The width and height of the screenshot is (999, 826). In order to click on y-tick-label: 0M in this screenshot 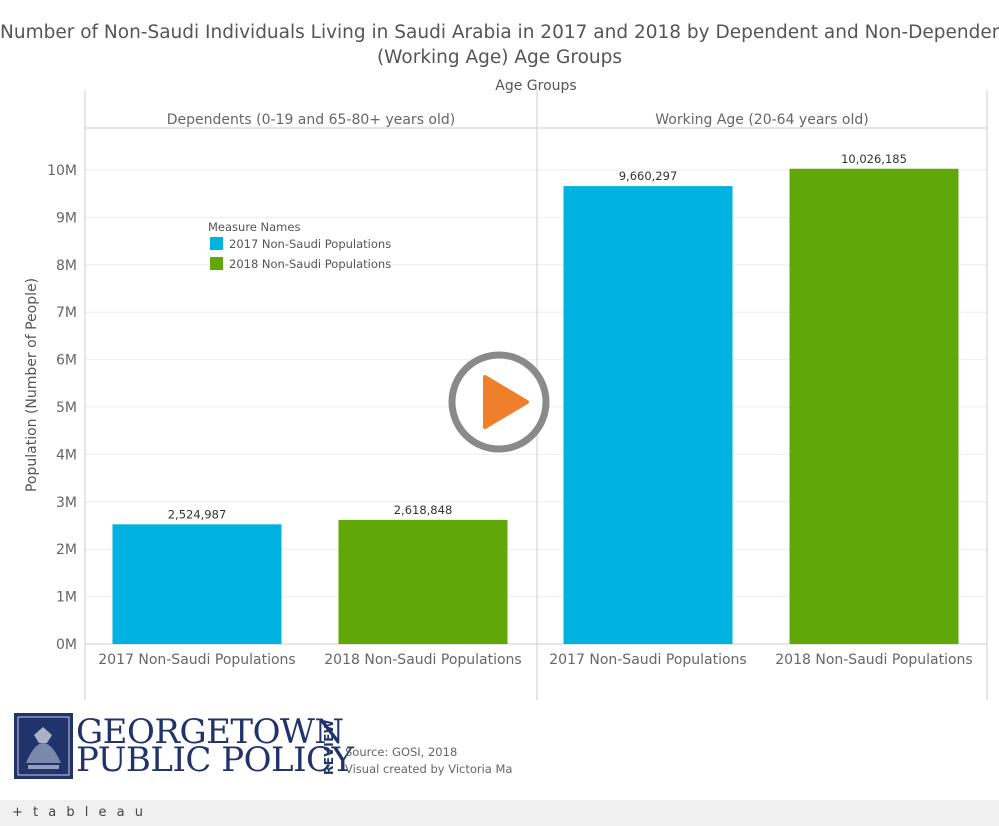, I will do `click(66, 645)`.